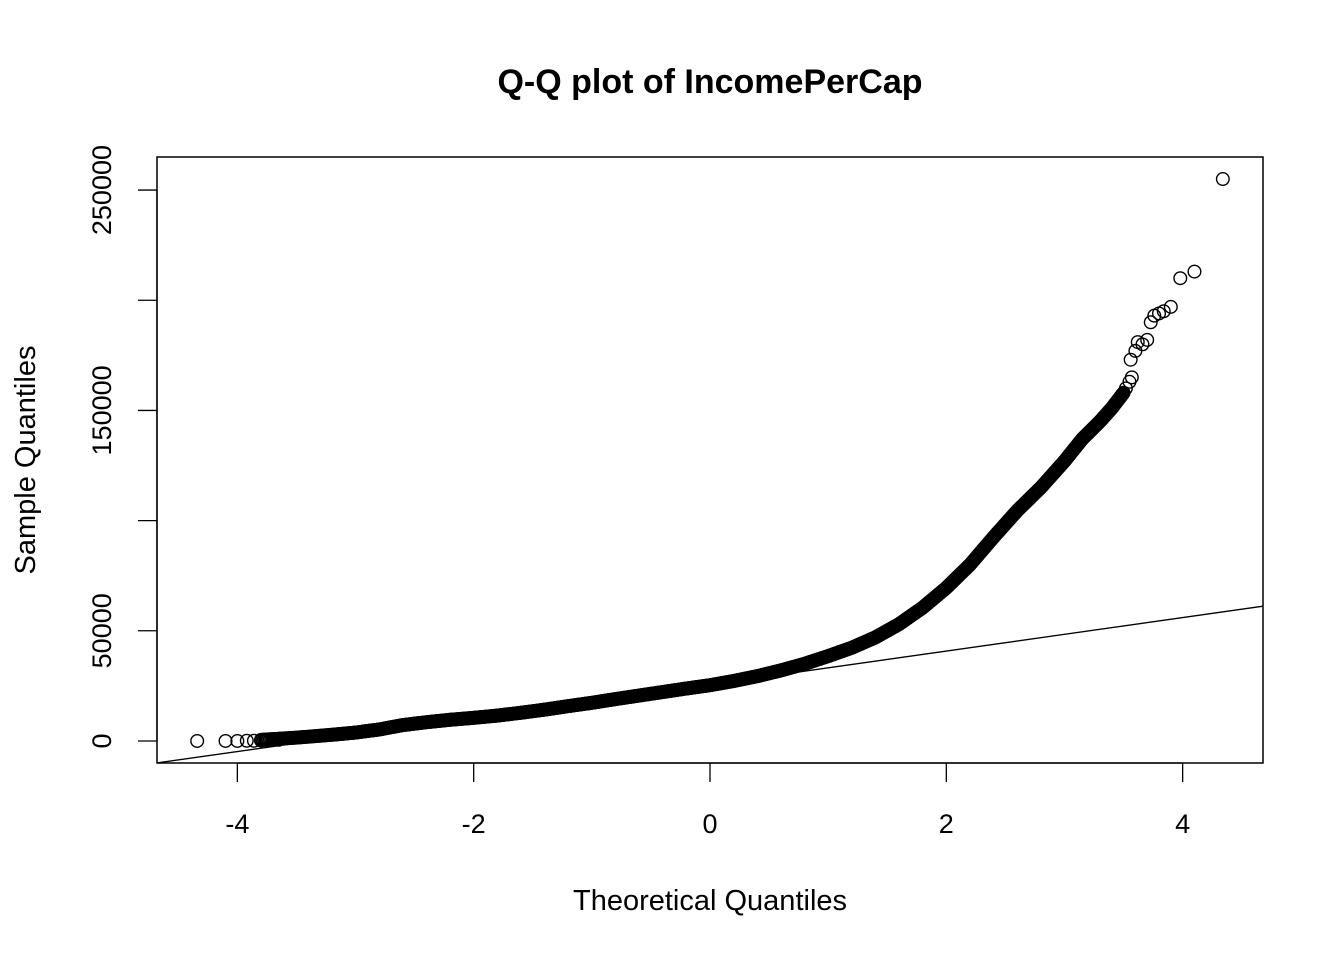  I want to click on x-tick-label: -4, so click(237, 824).